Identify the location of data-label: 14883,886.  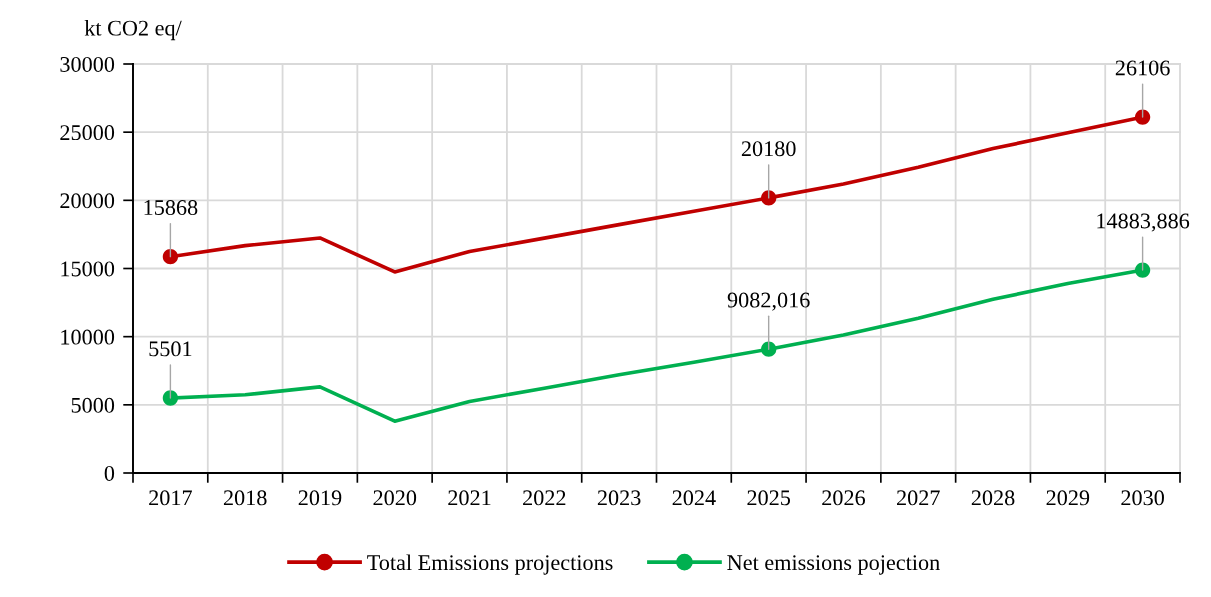
(1143, 222).